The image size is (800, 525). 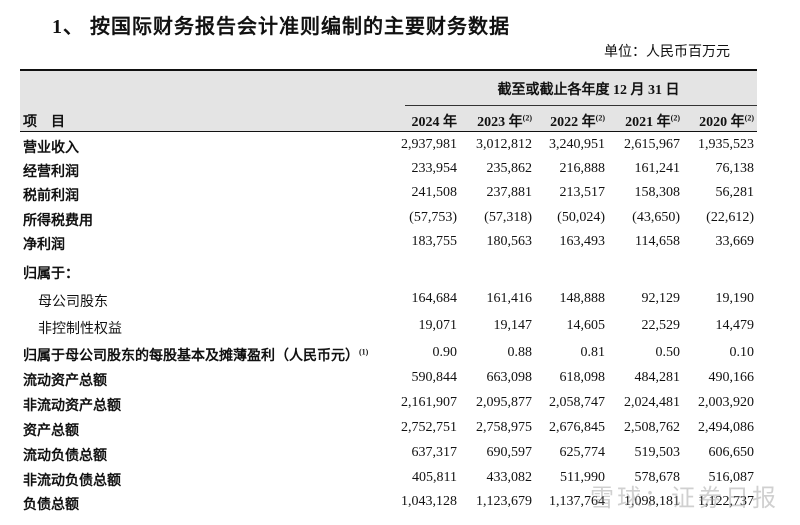 I want to click on cell-value: 516,087, so click(x=731, y=477).